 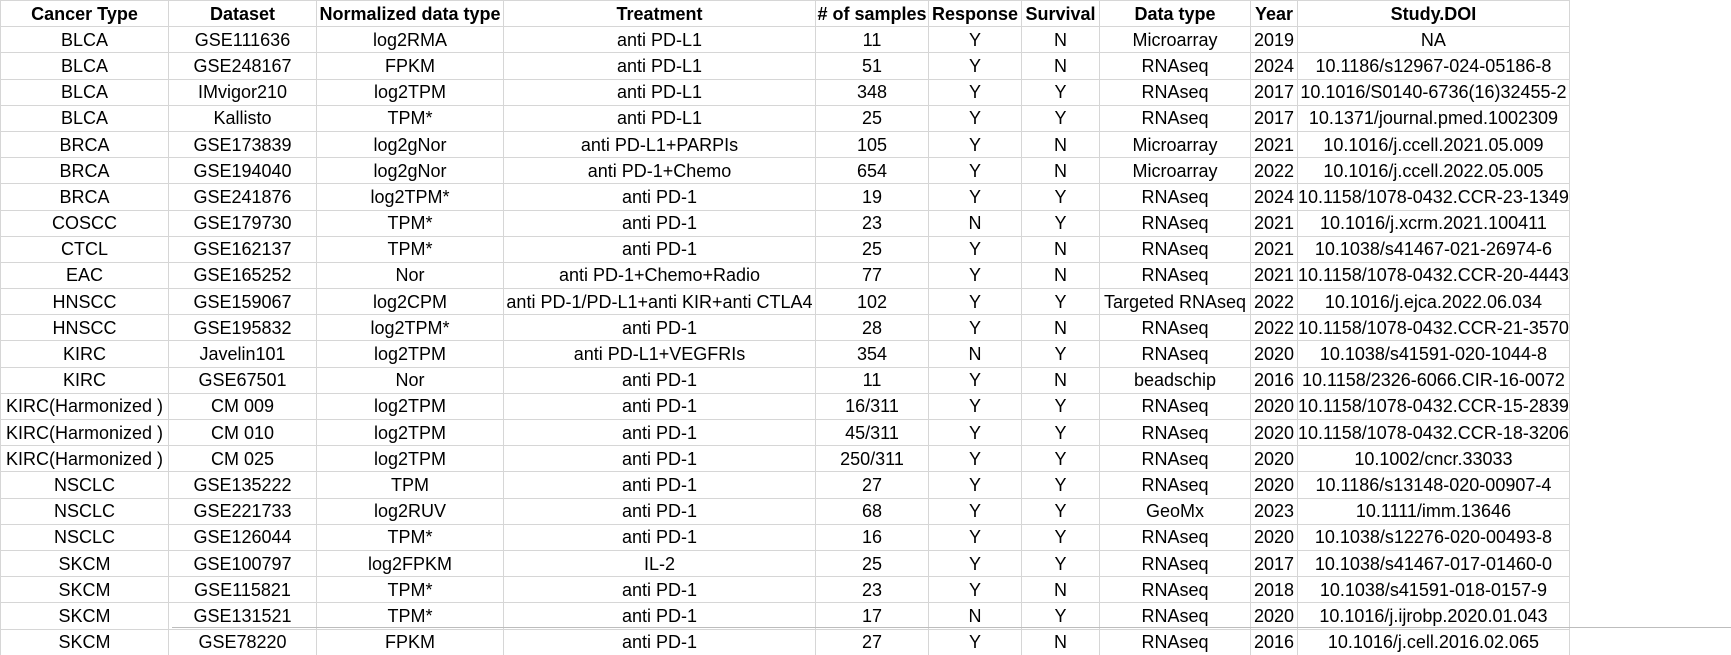 I want to click on cell-study-doi: 10.1111/imm.13646, so click(x=1433, y=511).